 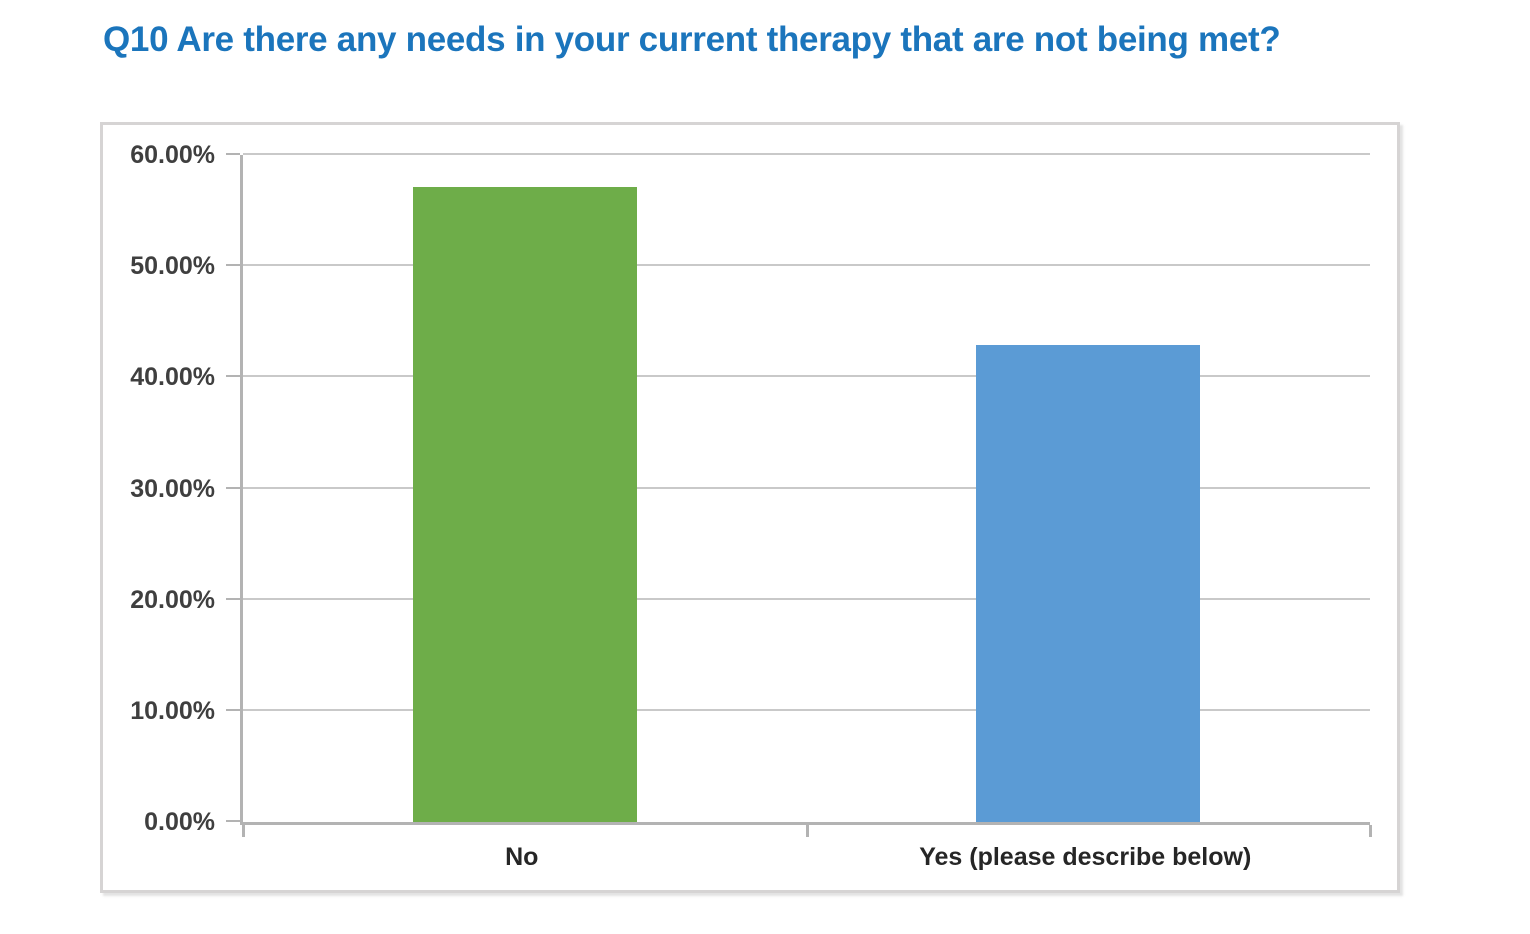 I want to click on y-tick-label: 30.00%, so click(x=172, y=488).